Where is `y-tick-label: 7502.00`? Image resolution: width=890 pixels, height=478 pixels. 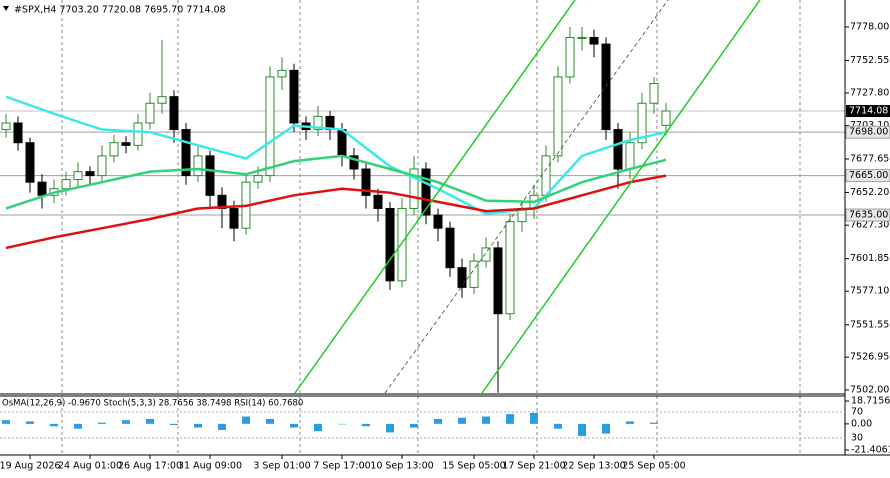
y-tick-label: 7502.00 is located at coordinates (869, 389).